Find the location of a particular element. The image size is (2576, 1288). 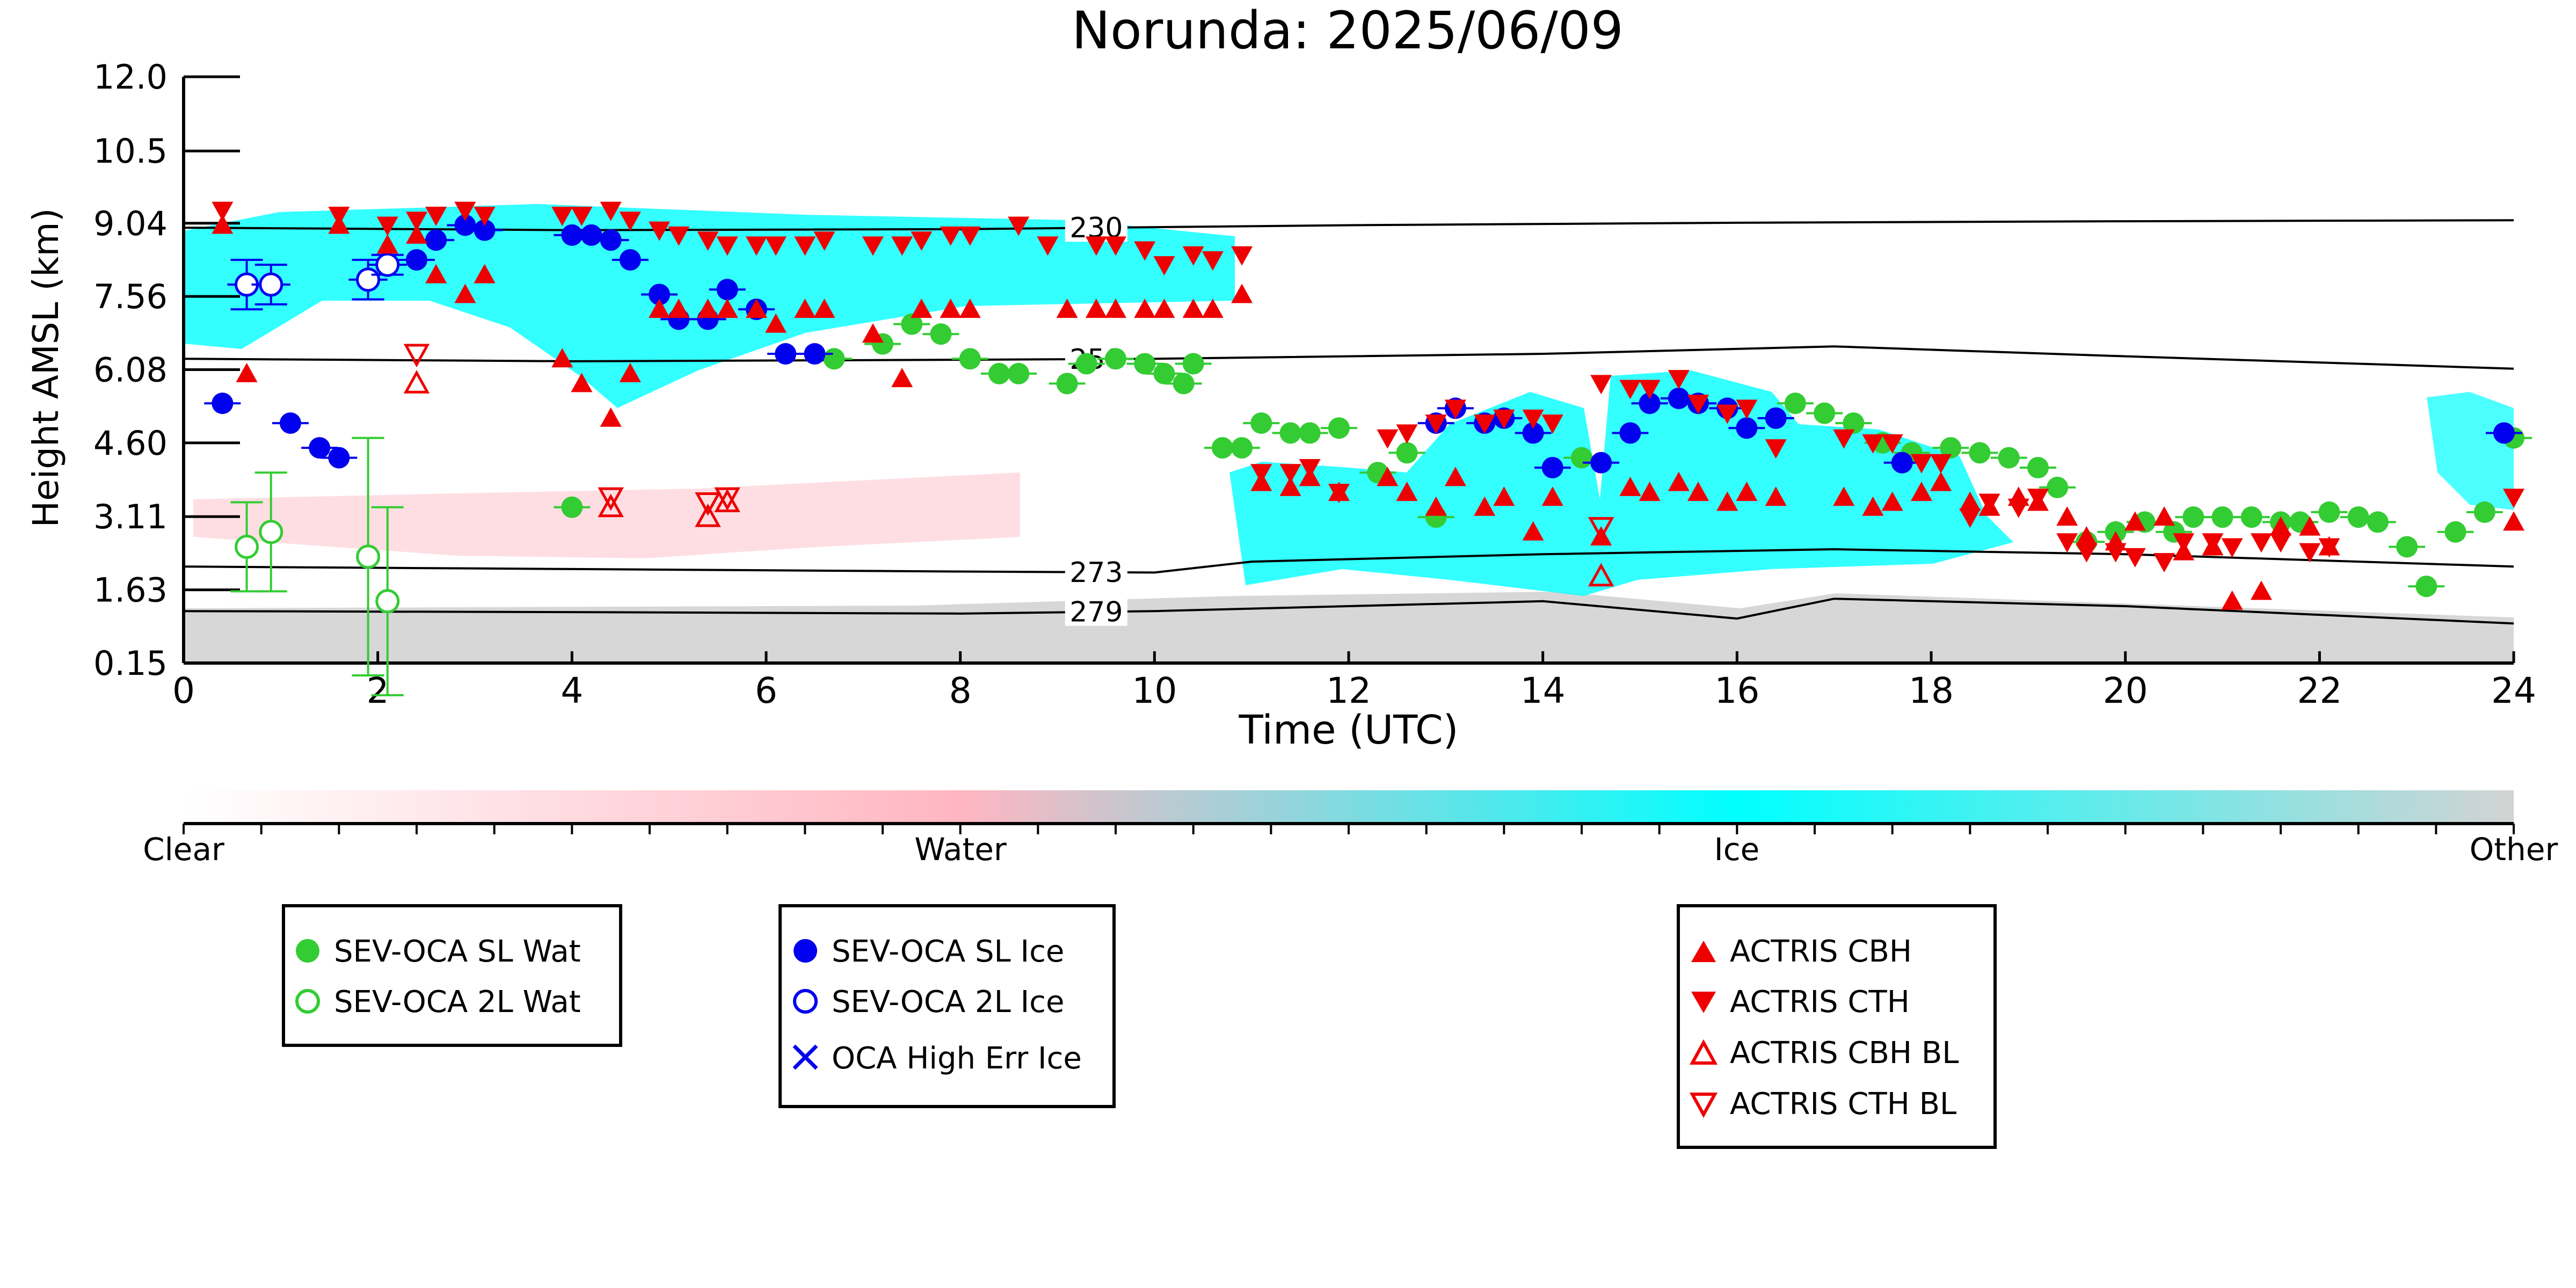

legend-label-cbh: ACTRIS CBH is located at coordinates (1821, 951).